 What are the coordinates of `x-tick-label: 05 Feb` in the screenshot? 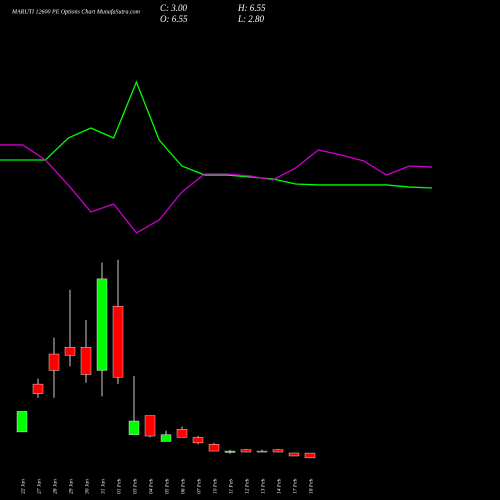 It's located at (167, 486).